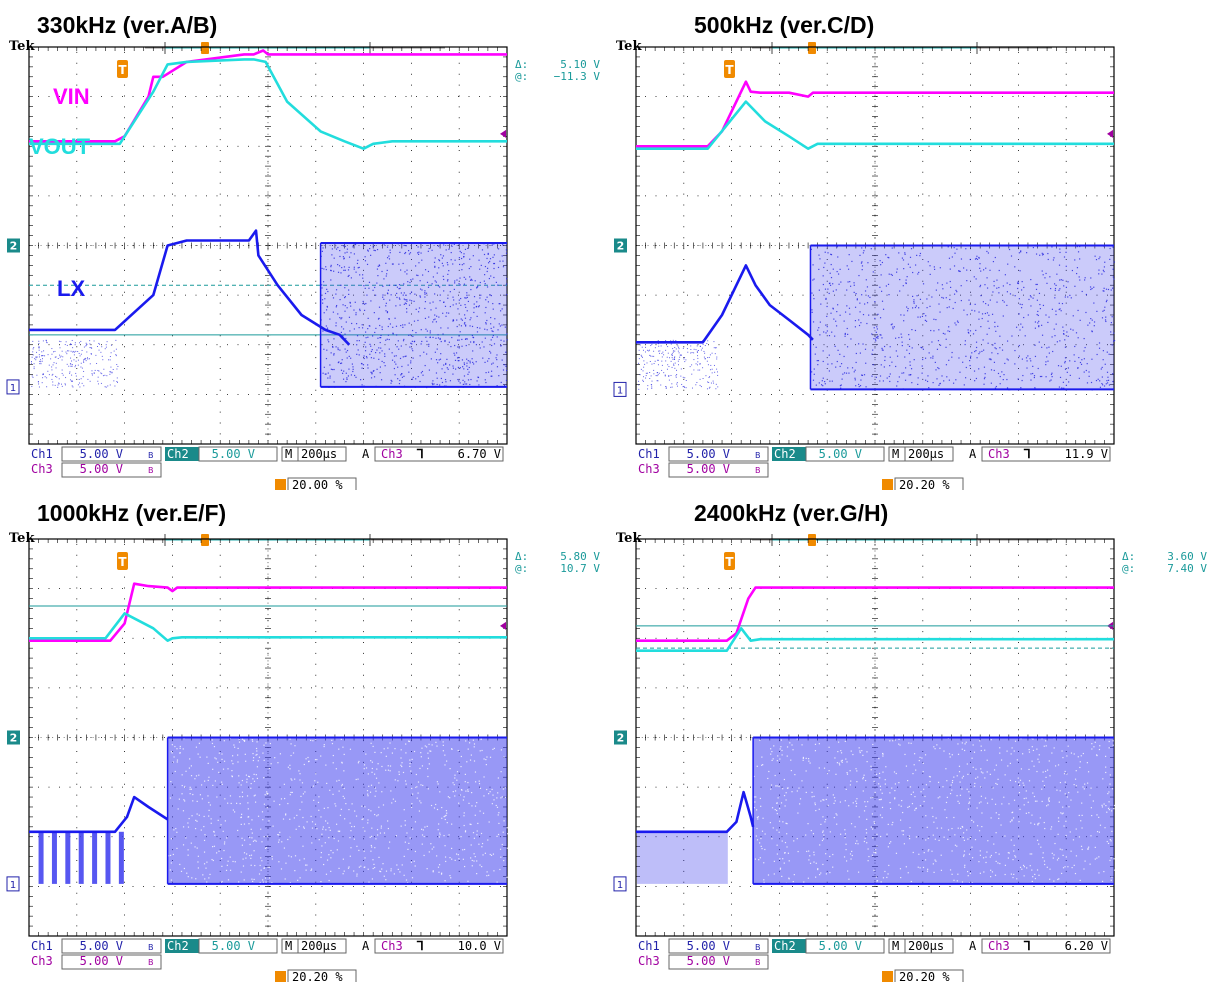  What do you see at coordinates (729, 70) in the screenshot?
I see `trigger-position-marker-label: T` at bounding box center [729, 70].